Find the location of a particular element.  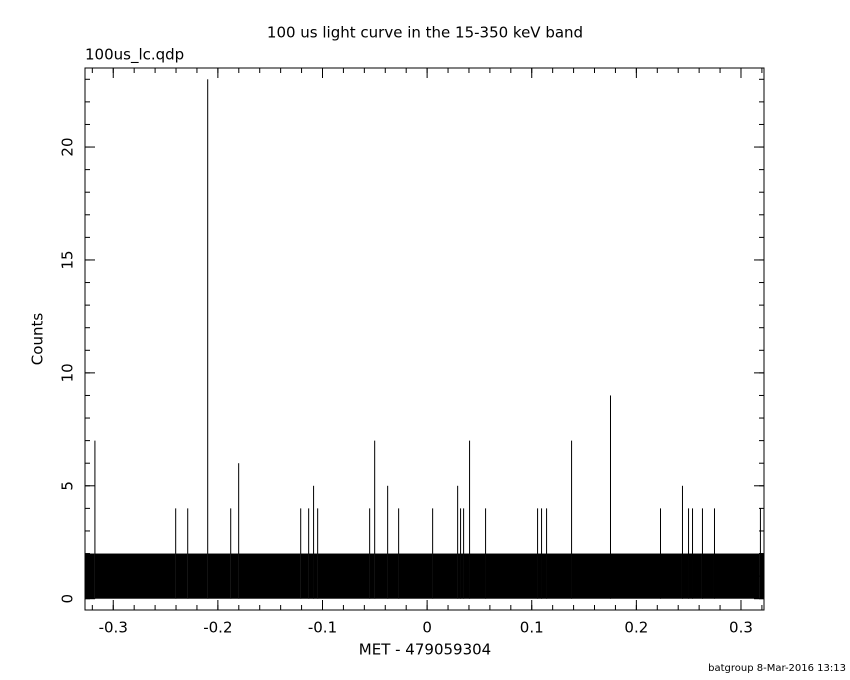

footer: batgroup 8-Mar-2016 13:13 is located at coordinates (777, 668).